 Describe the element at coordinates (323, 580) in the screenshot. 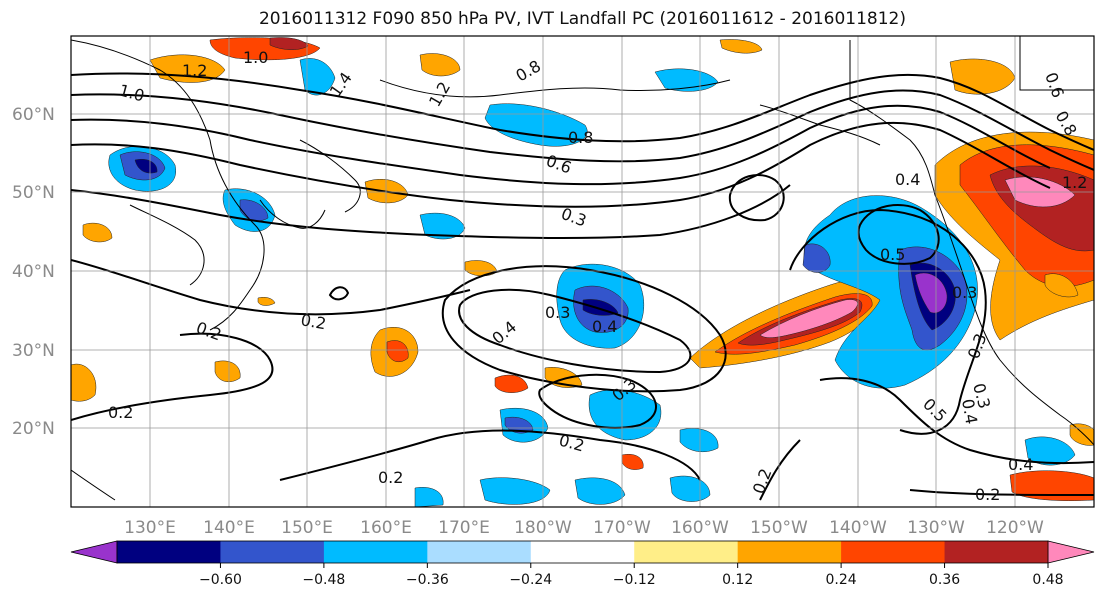

I see `colorbar-tick-label: −0.48` at that location.